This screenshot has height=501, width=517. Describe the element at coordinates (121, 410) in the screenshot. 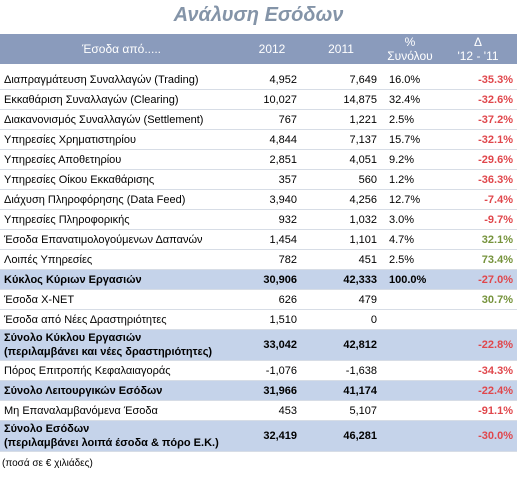

I see `row-label: Μη Επαναλαμβανόμενα Έσοδα` at that location.